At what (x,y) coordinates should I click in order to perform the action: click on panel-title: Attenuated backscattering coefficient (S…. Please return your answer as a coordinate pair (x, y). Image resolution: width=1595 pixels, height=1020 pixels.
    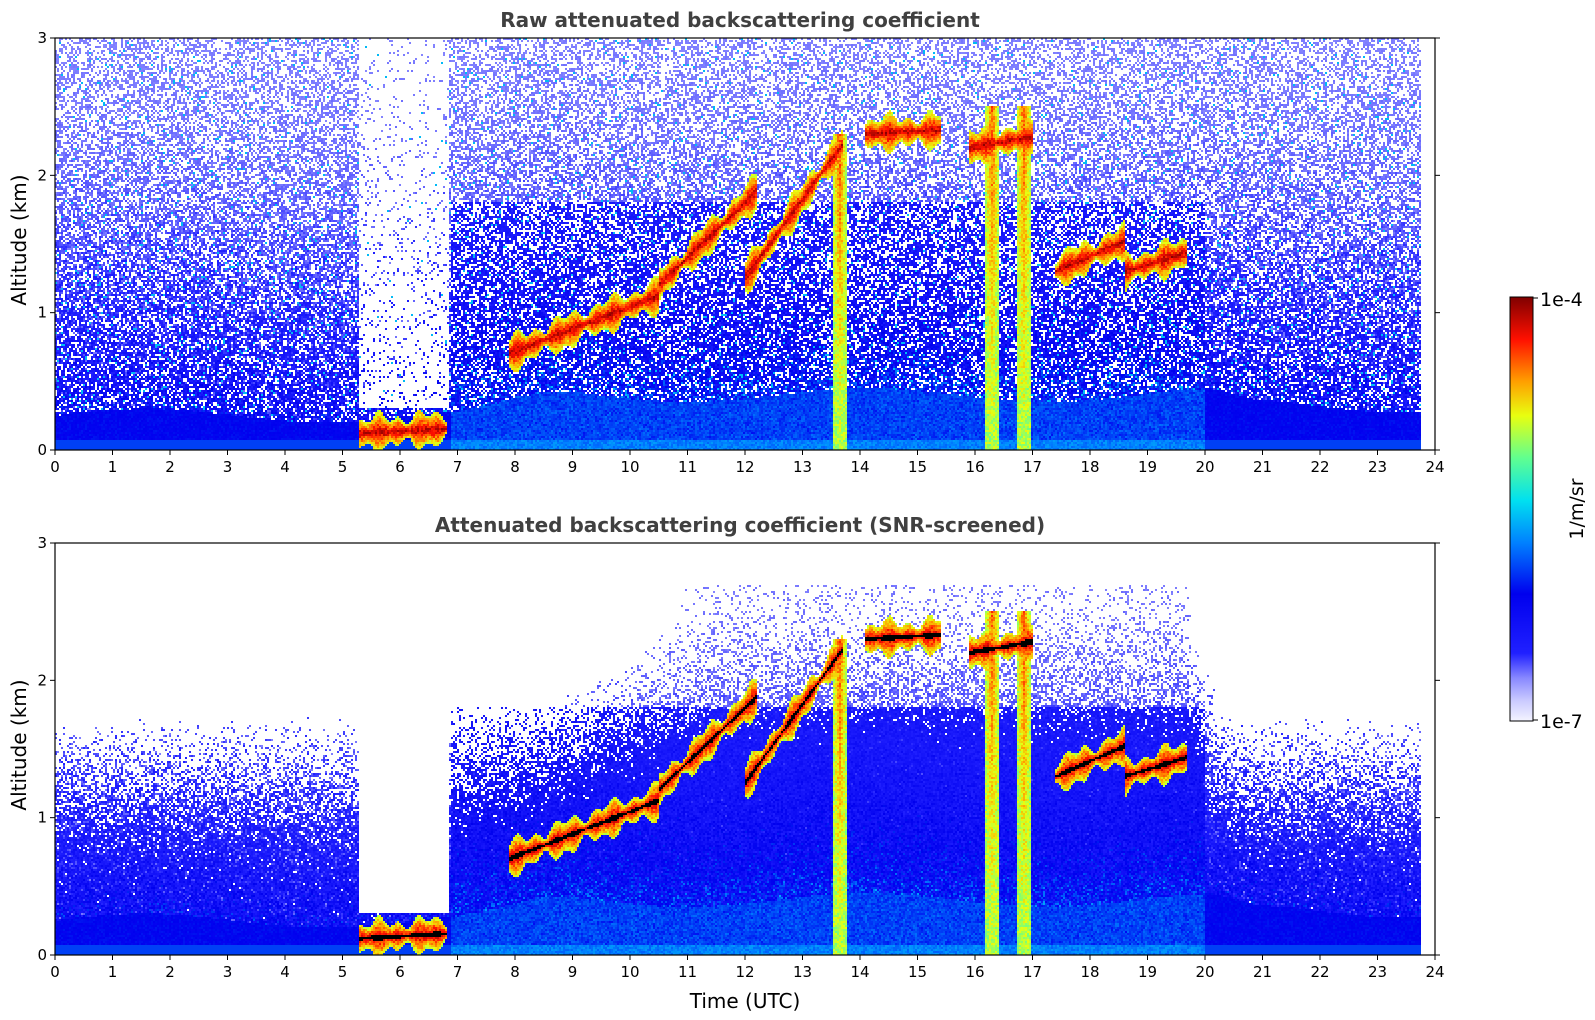
    Looking at the image, I should click on (740, 525).